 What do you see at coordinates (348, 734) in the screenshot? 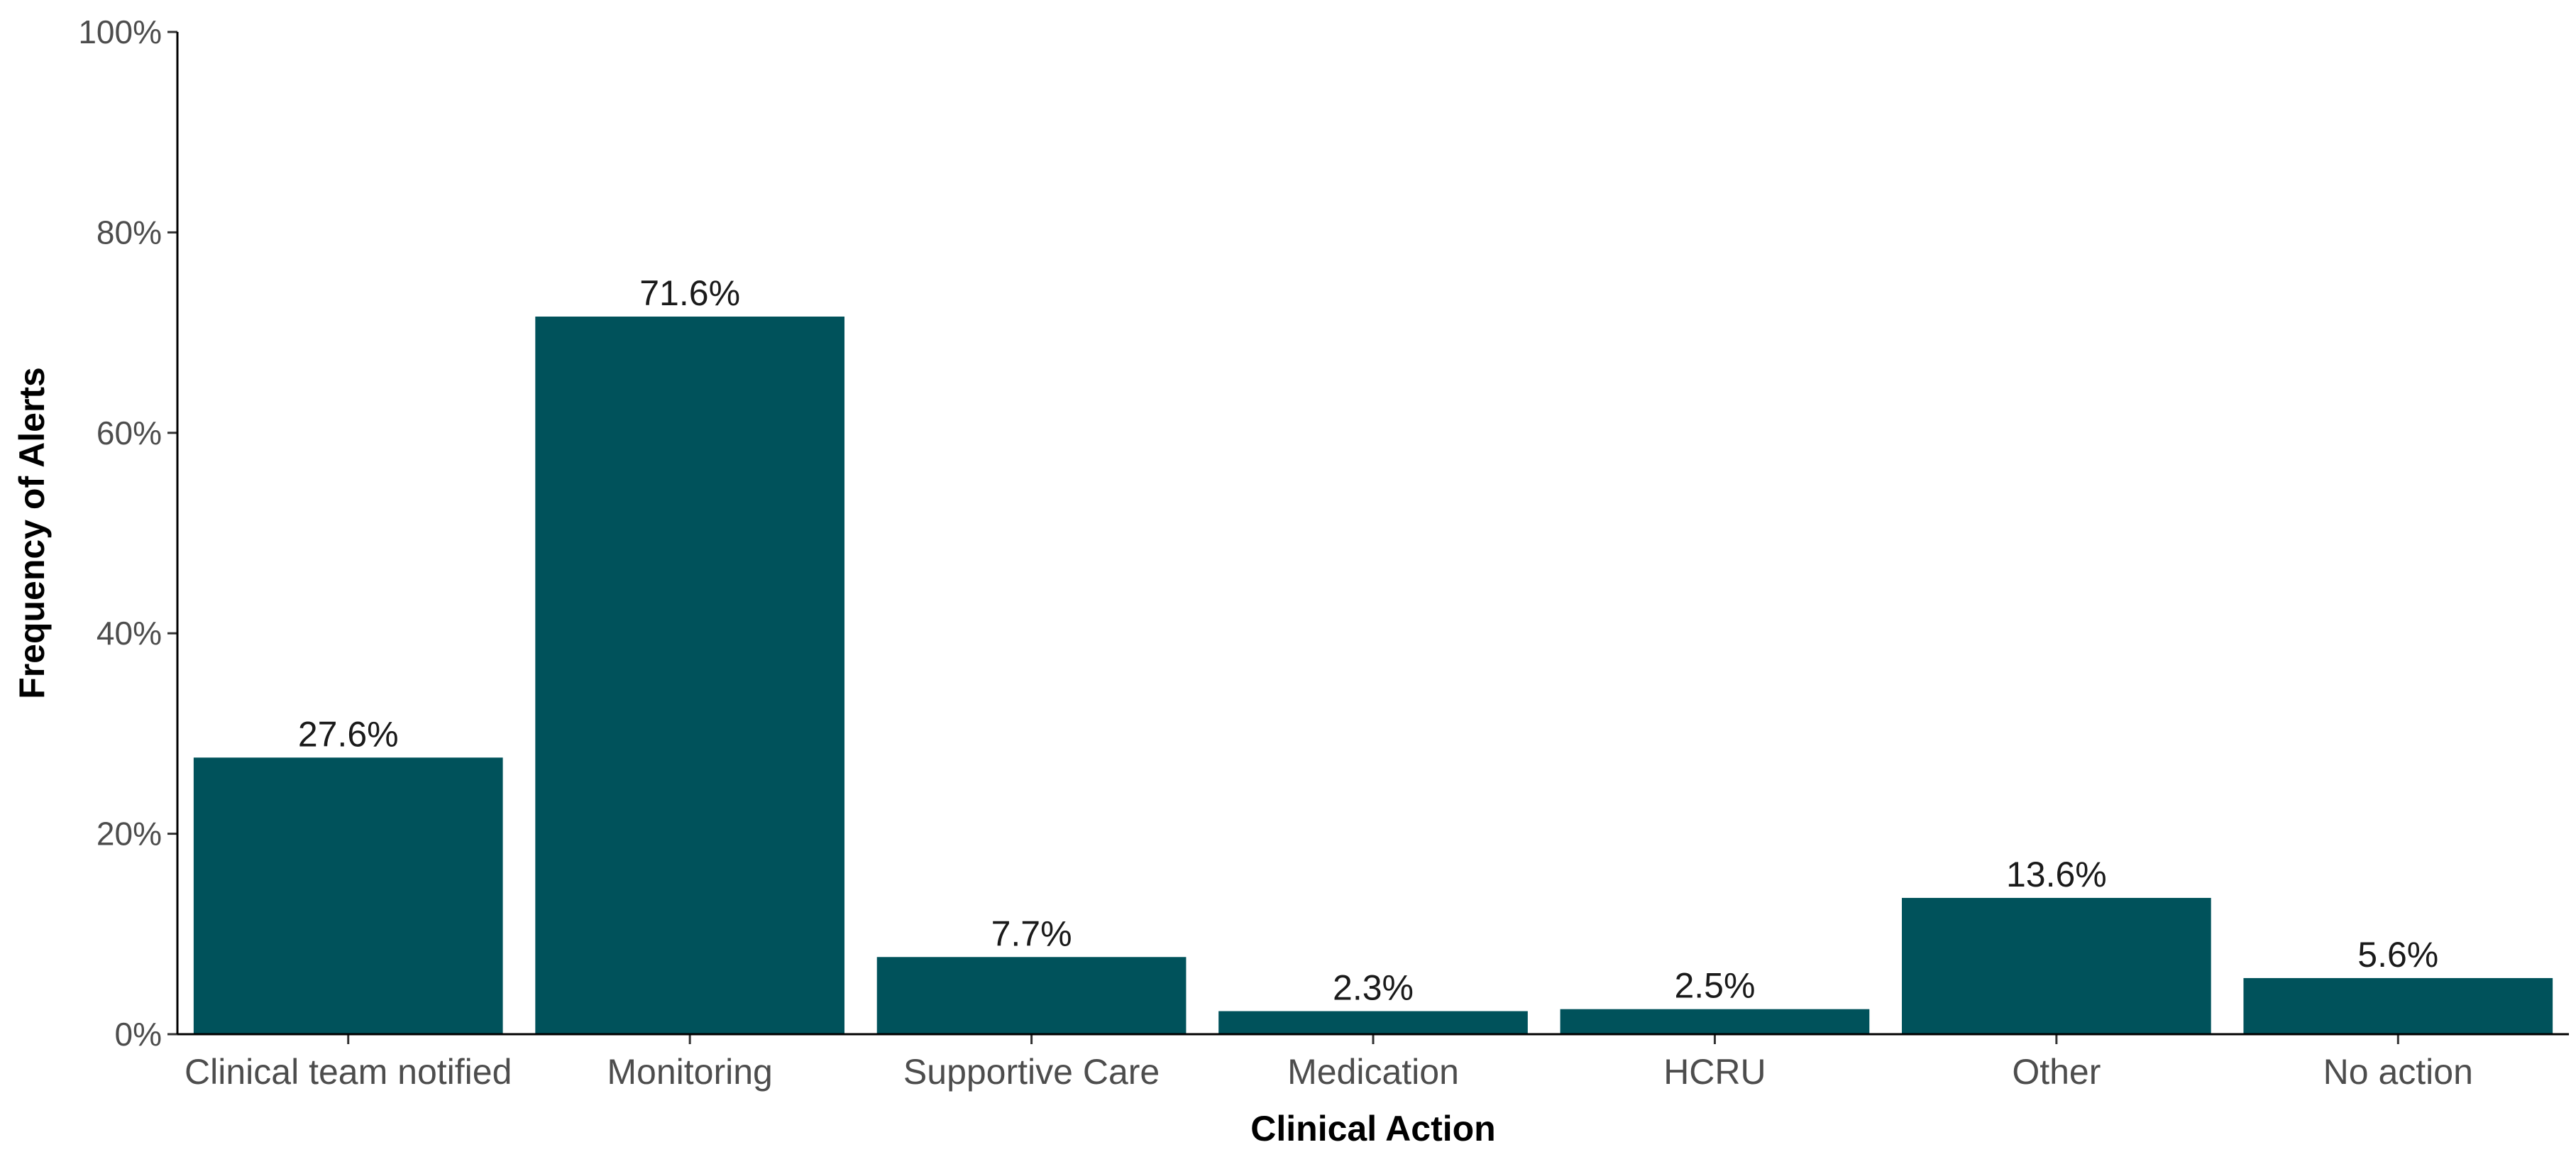
I see `data-label: 27.6%` at bounding box center [348, 734].